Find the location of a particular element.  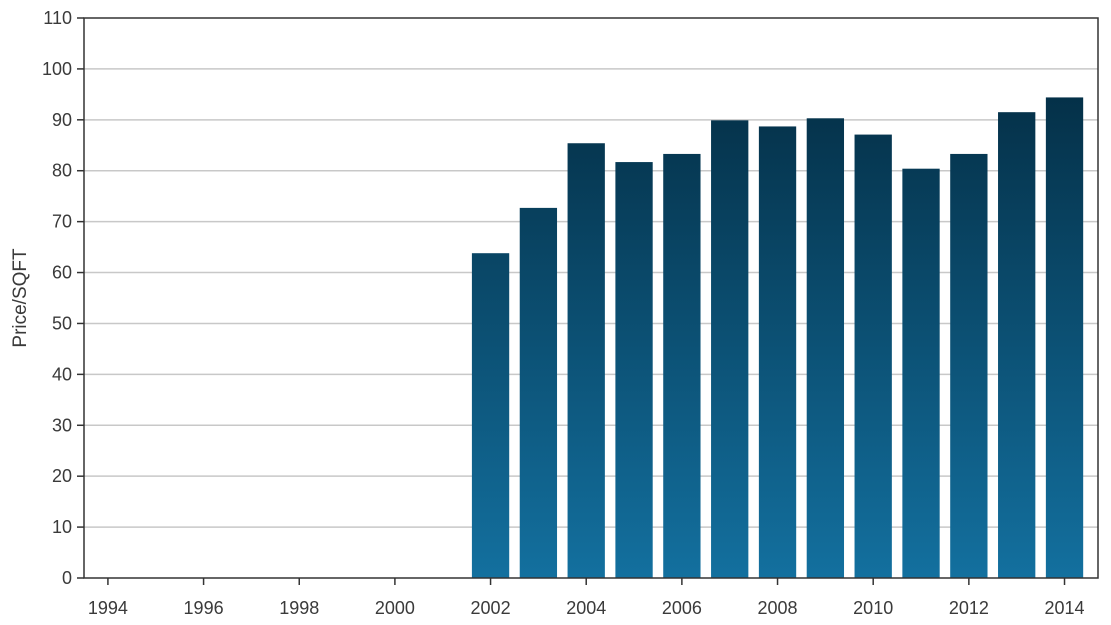

bar-2013 is located at coordinates (1017, 345).